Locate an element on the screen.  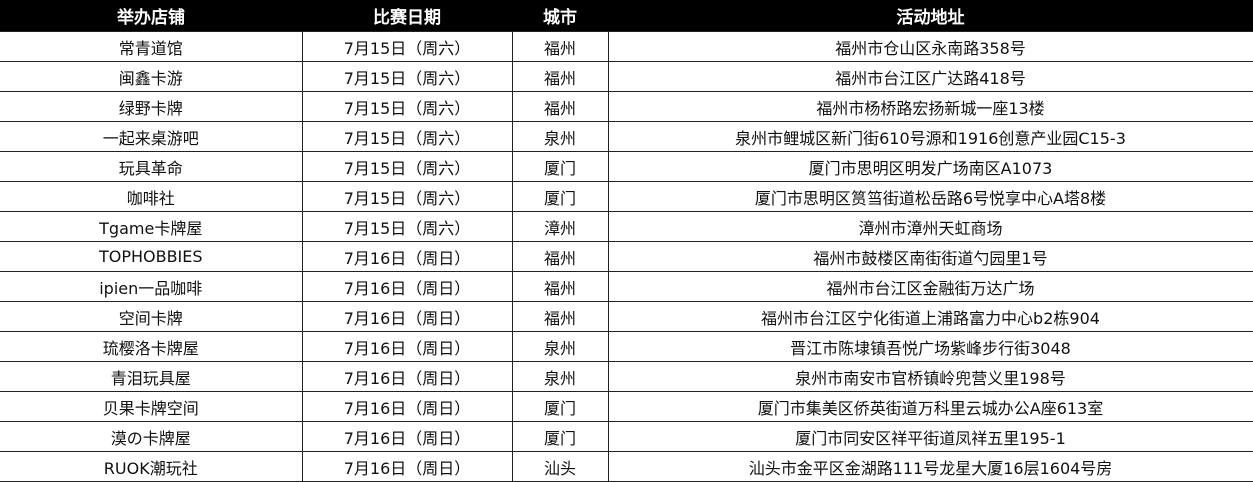
store-cell: 常青道馆 is located at coordinates (151, 46).